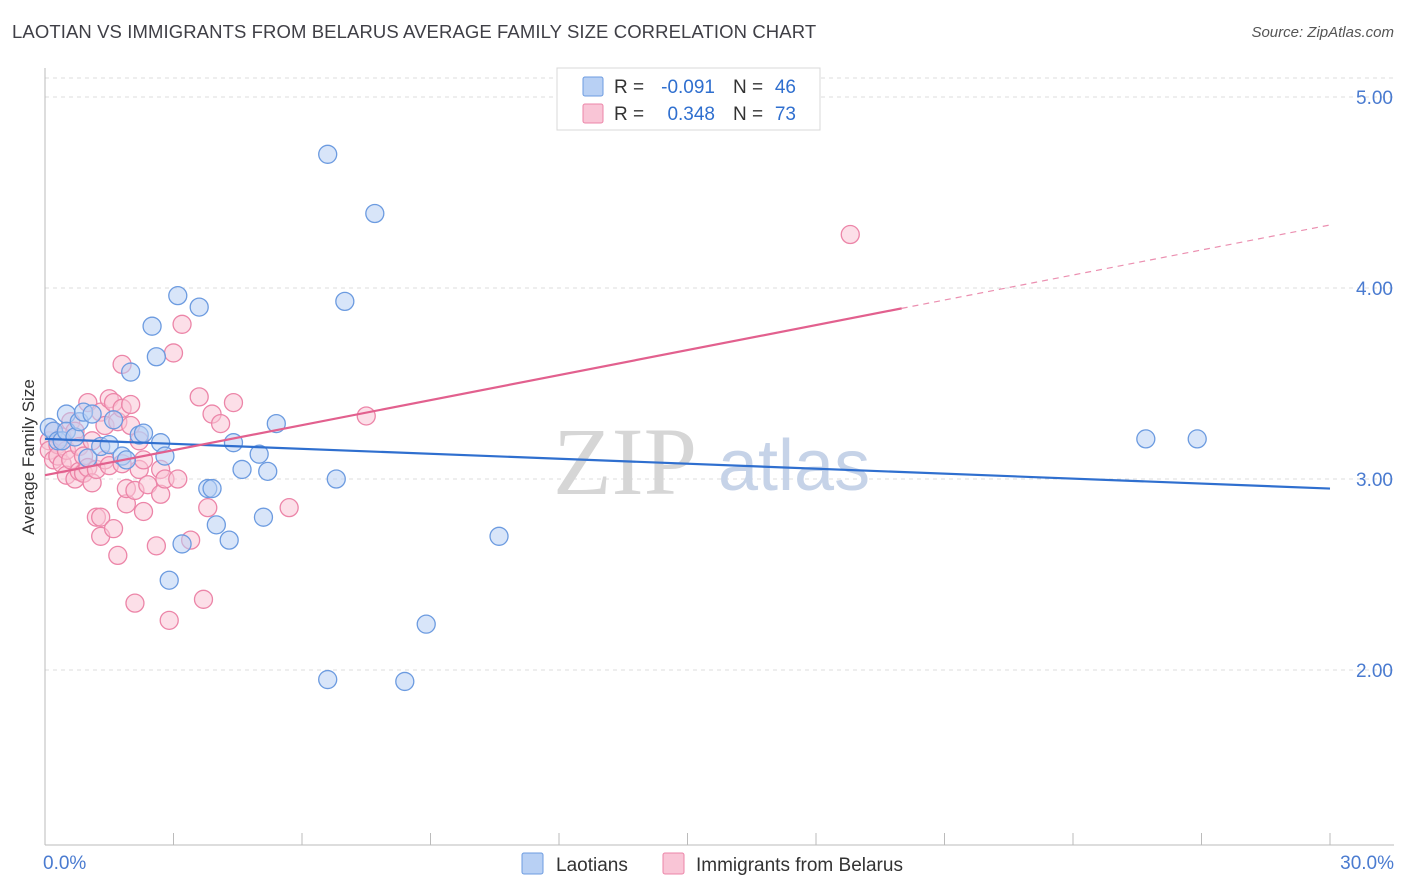 The image size is (1406, 892). I want to click on trend-line-laotians, so click(687, 463).